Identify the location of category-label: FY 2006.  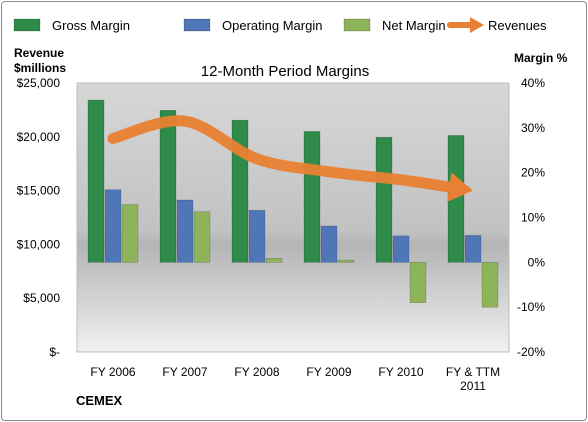
(112, 372).